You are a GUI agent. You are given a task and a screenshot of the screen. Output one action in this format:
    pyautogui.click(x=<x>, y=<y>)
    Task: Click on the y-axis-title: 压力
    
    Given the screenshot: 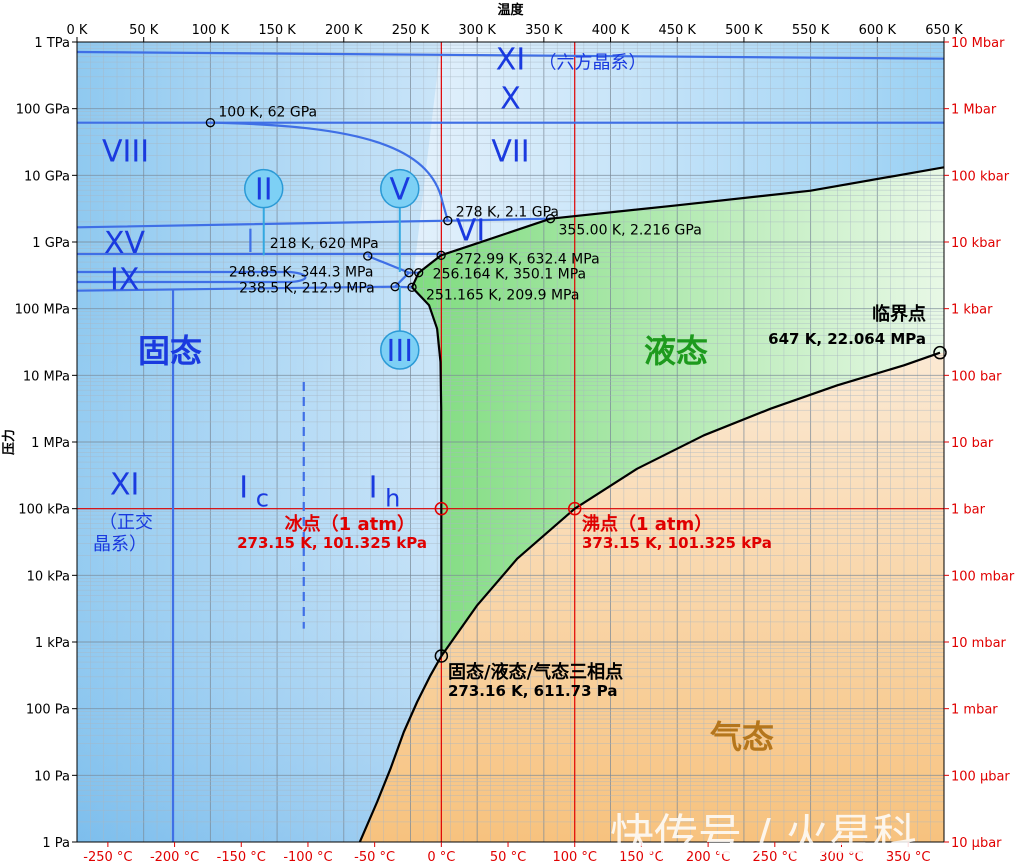 What is the action you would take?
    pyautogui.click(x=9, y=442)
    